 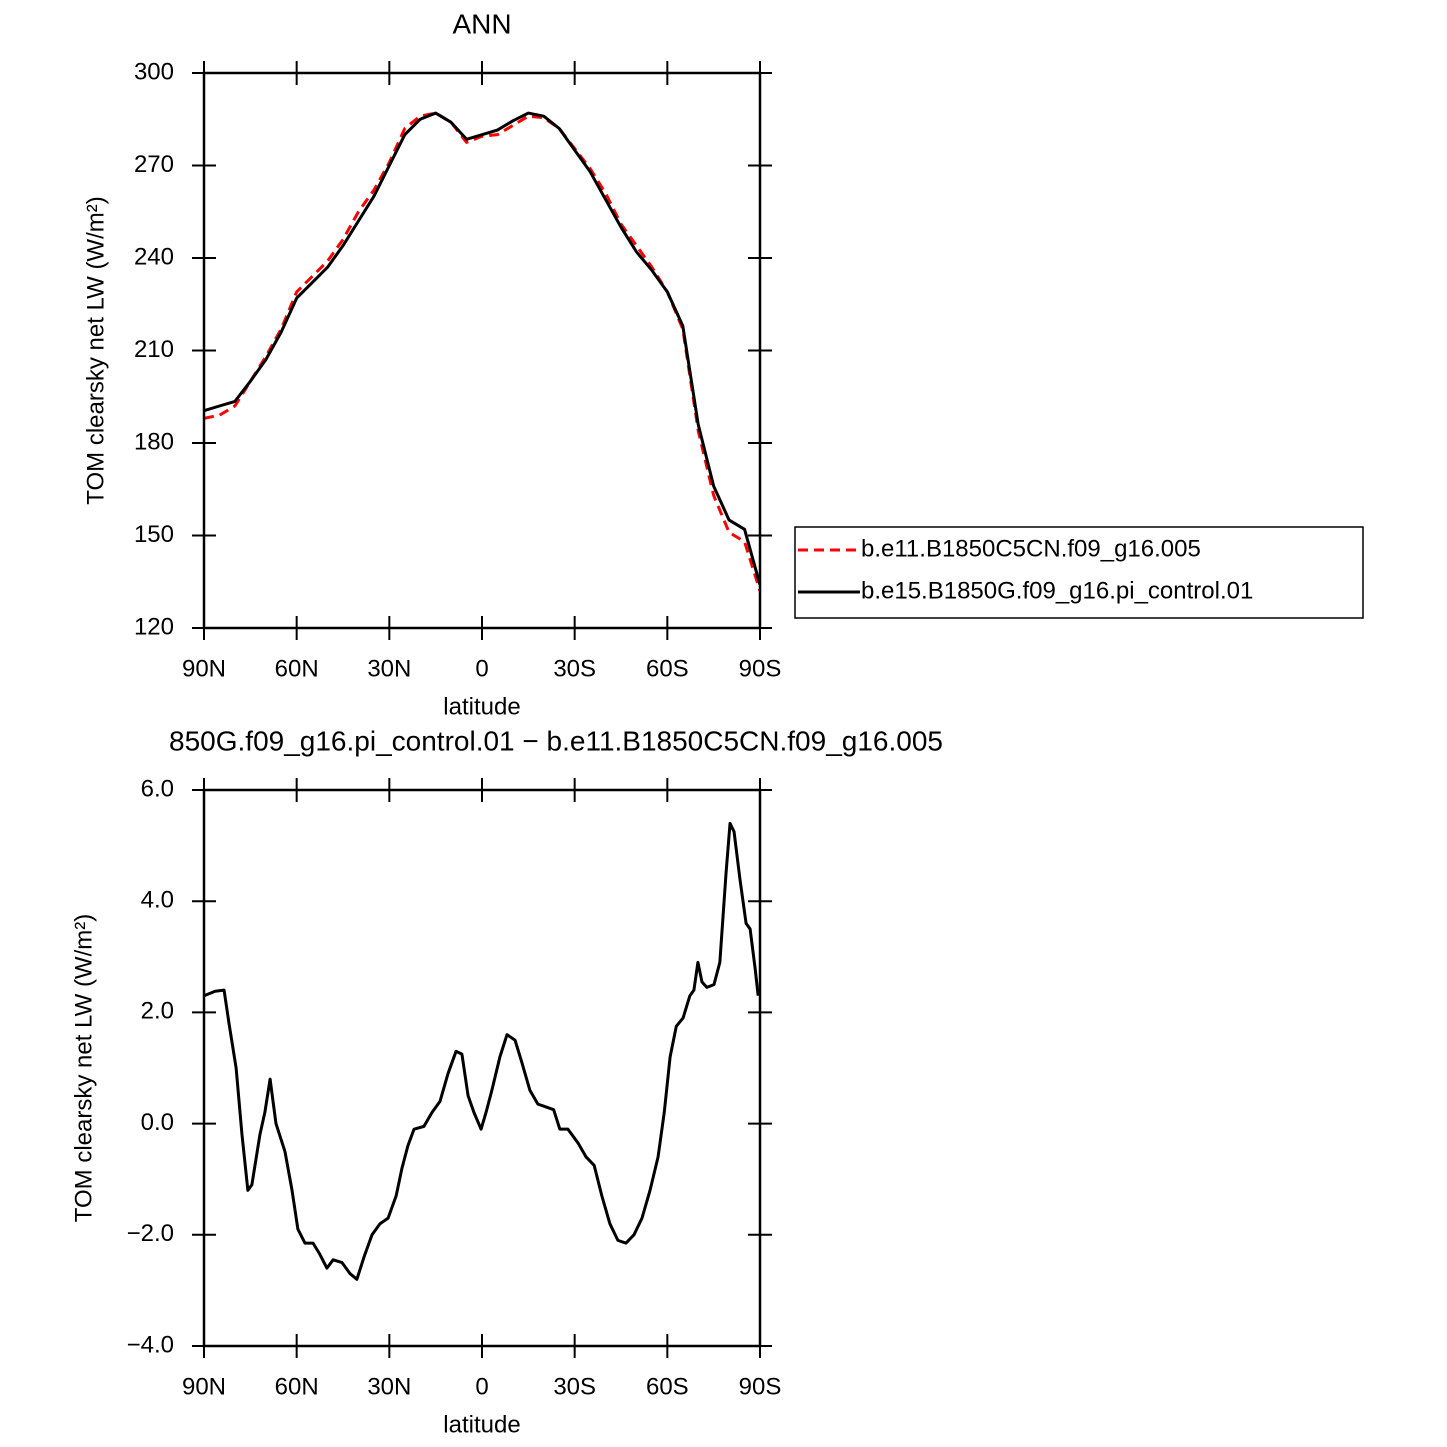 I want to click on y-tick-label: 0.0, so click(x=157, y=1122).